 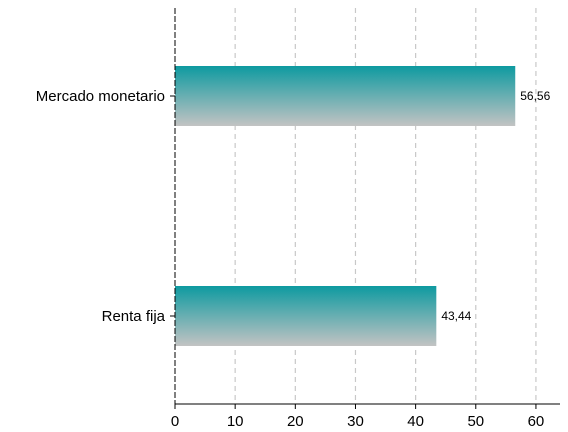 What do you see at coordinates (100, 96) in the screenshot?
I see `category-label: Mercado monetario` at bounding box center [100, 96].